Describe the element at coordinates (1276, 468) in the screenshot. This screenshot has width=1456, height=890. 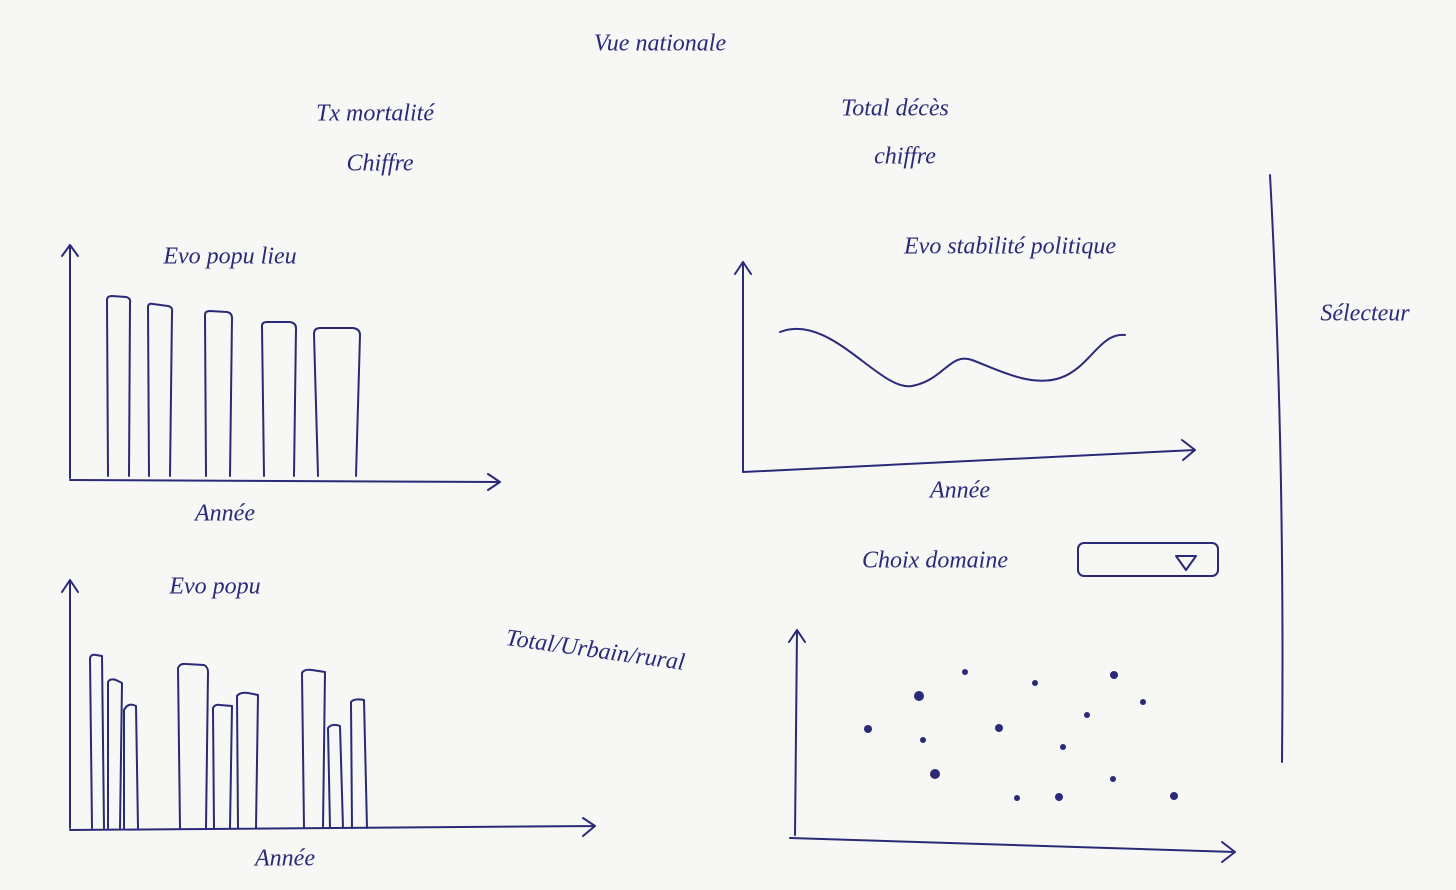
I see `sidebar-divider` at that location.